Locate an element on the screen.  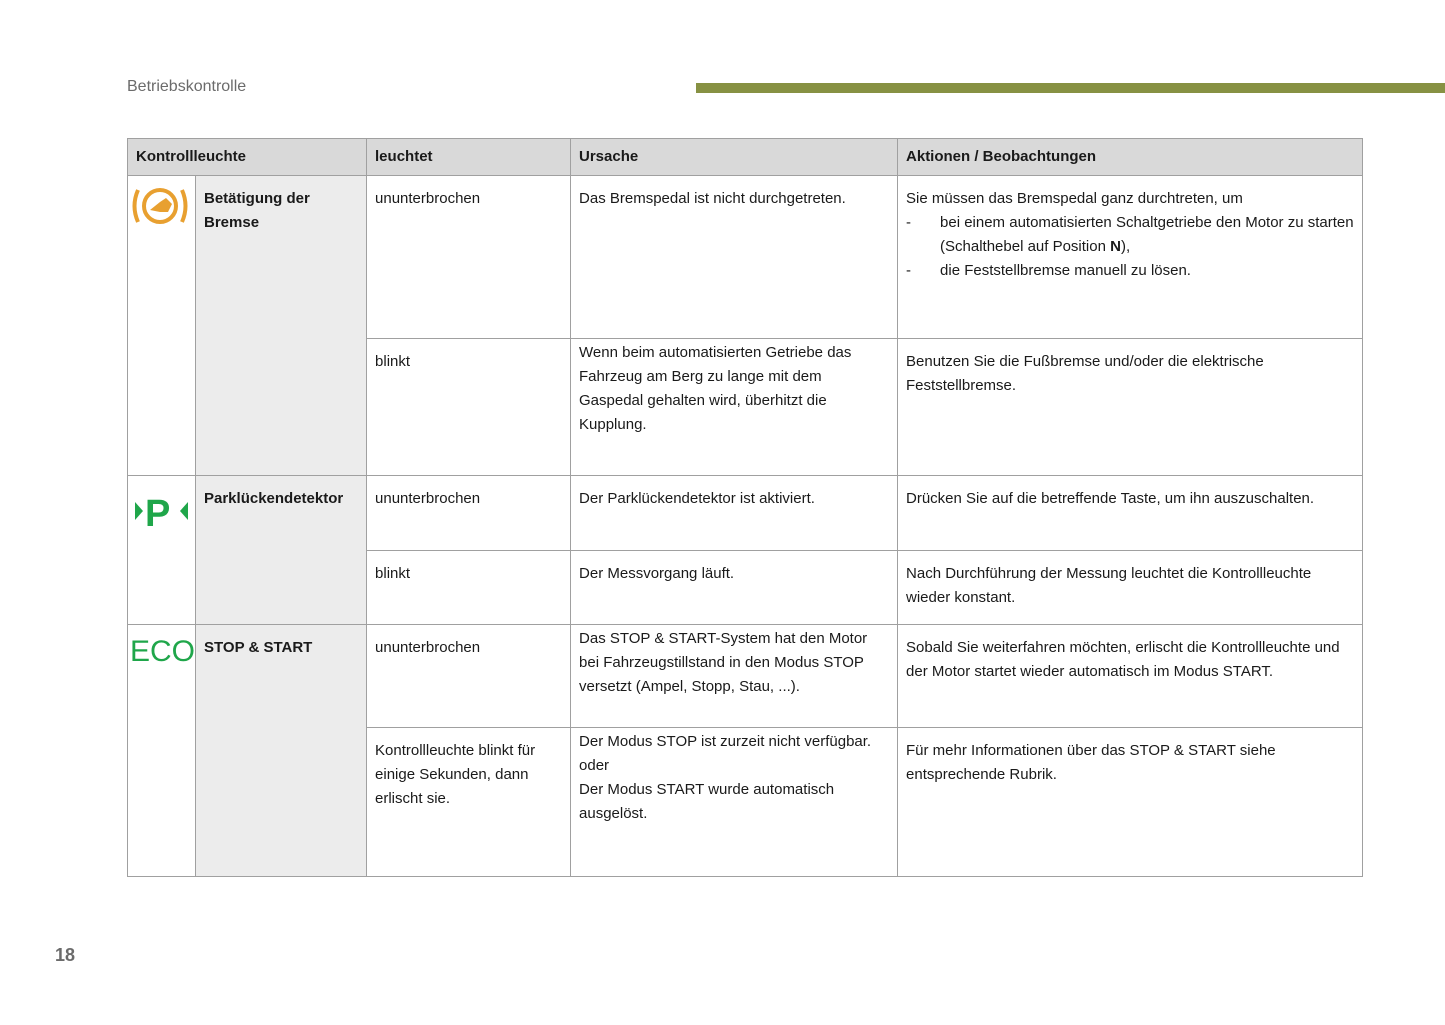
list-item: - die Feststellbremse manuell zu lösen. is located at coordinates (1048, 270).